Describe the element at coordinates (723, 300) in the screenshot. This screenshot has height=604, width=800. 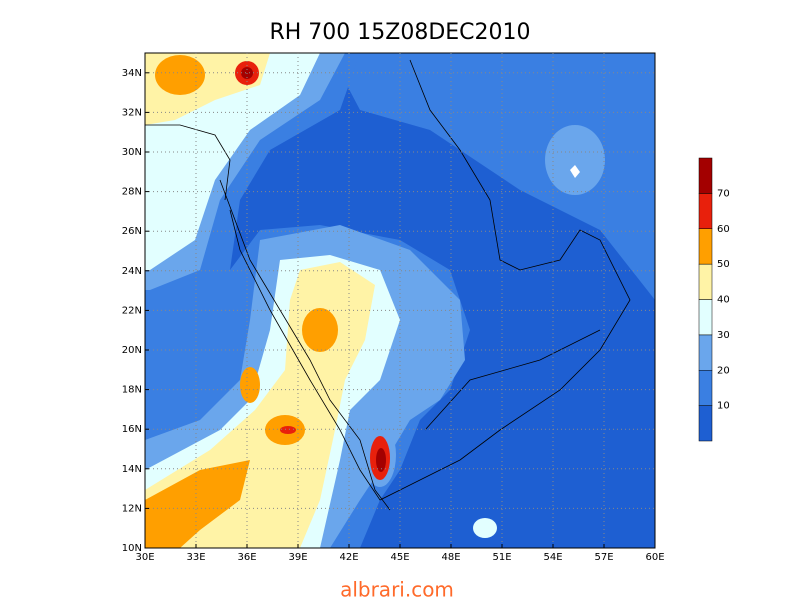
I see `colorbar-label: 40` at that location.